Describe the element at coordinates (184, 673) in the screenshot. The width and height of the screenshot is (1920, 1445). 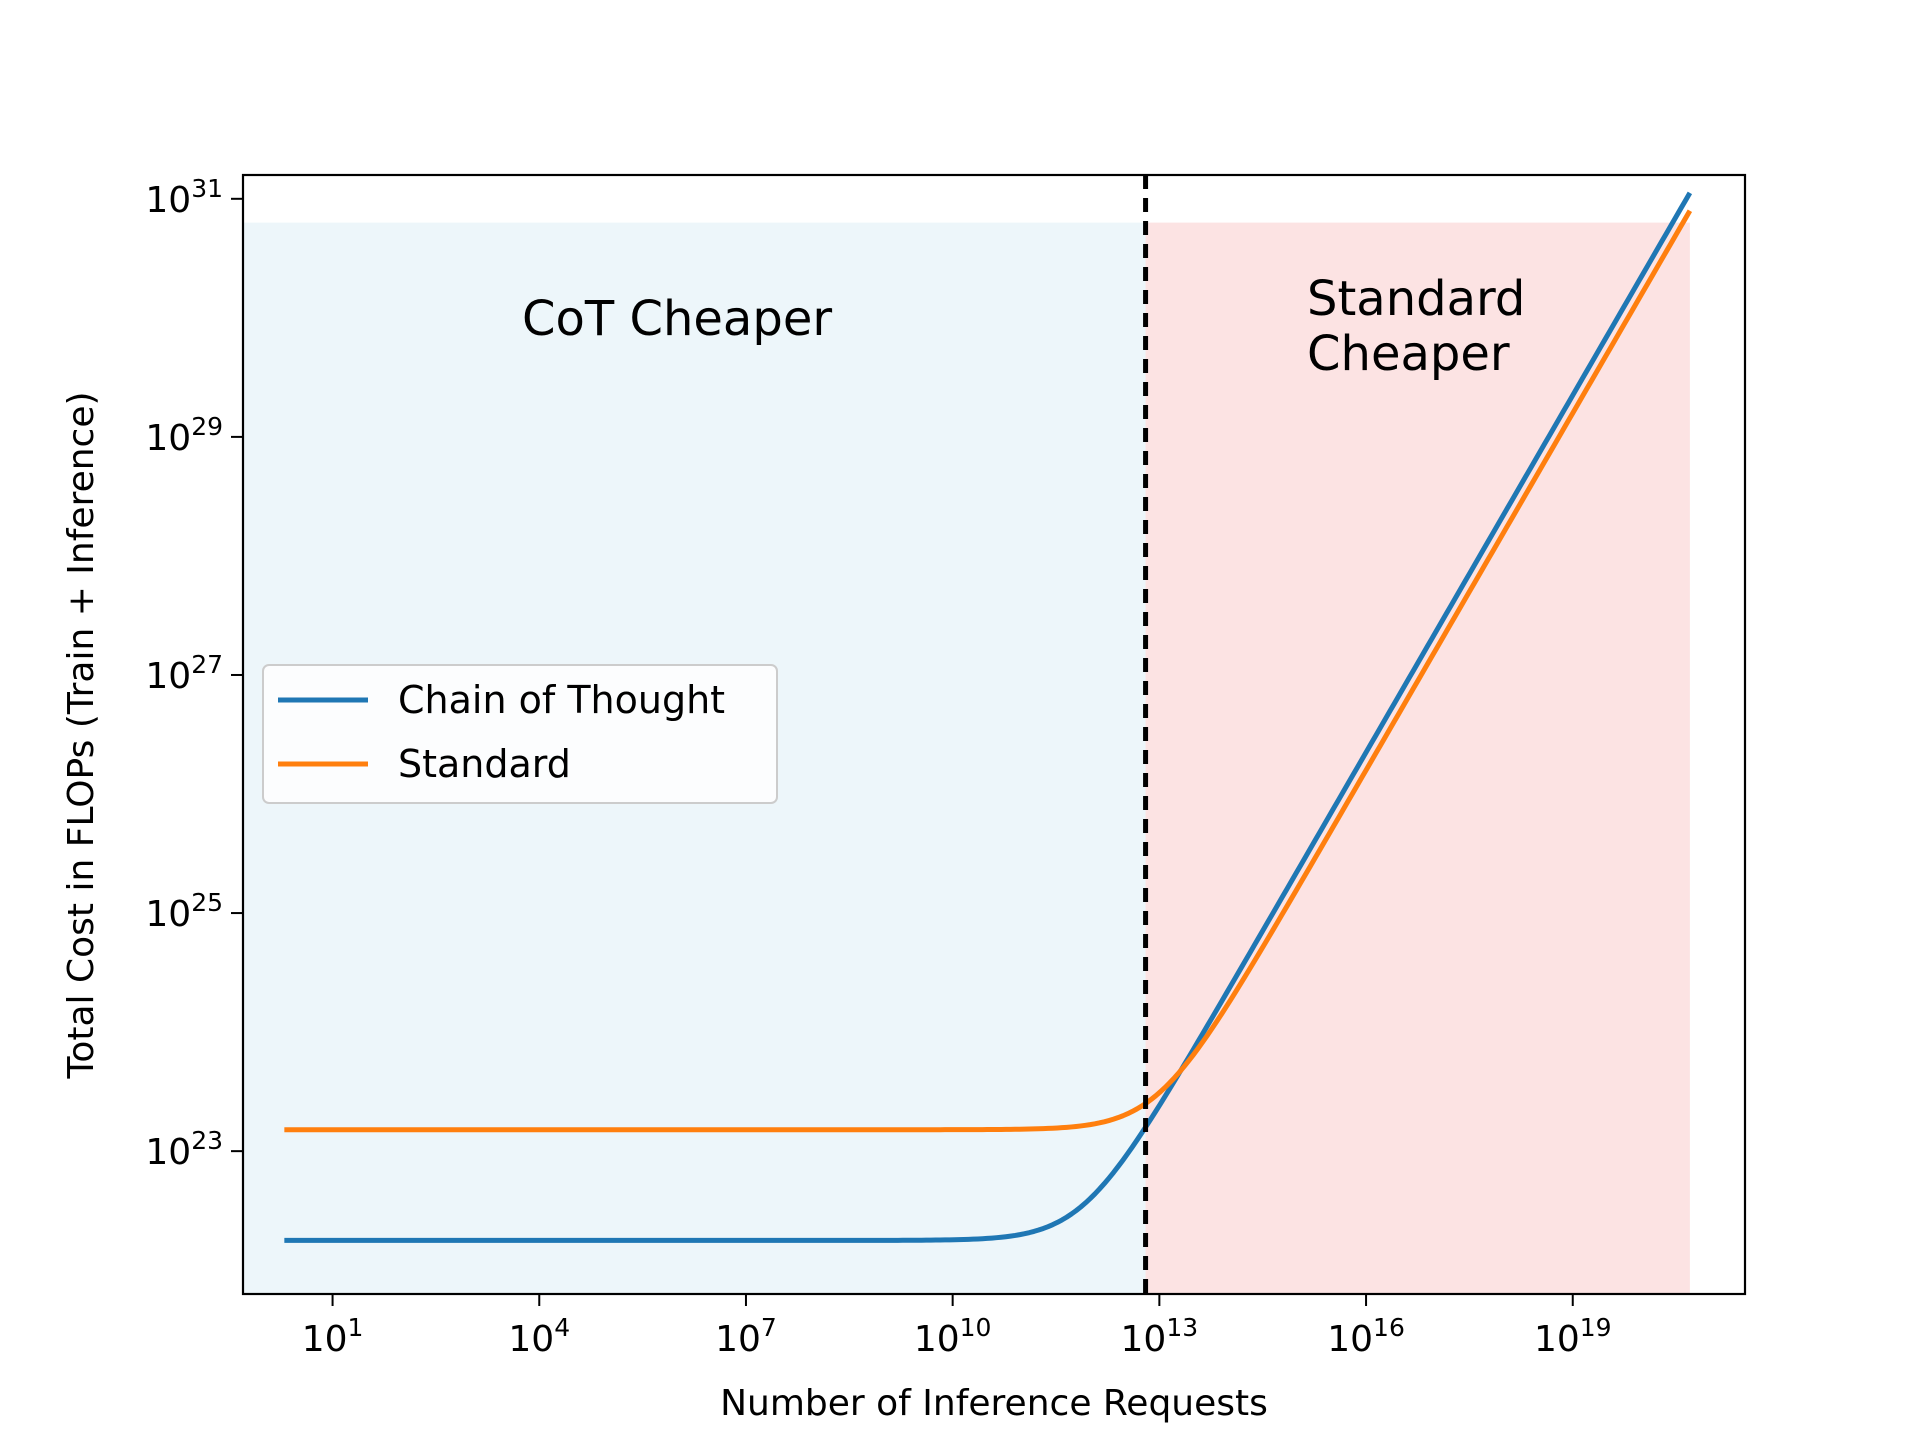
I see `y-tick-label: 1027` at that location.